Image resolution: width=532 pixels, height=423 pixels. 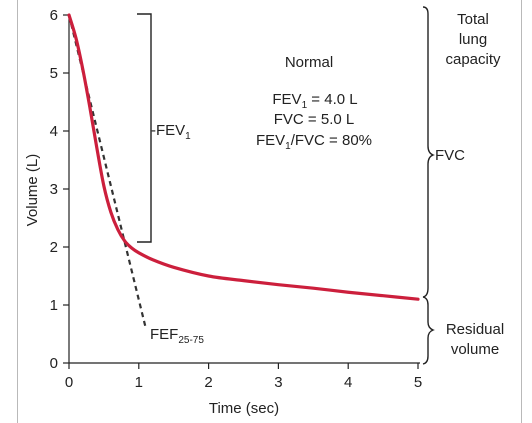 I want to click on y-tick-label-1: 1, so click(x=54, y=305).